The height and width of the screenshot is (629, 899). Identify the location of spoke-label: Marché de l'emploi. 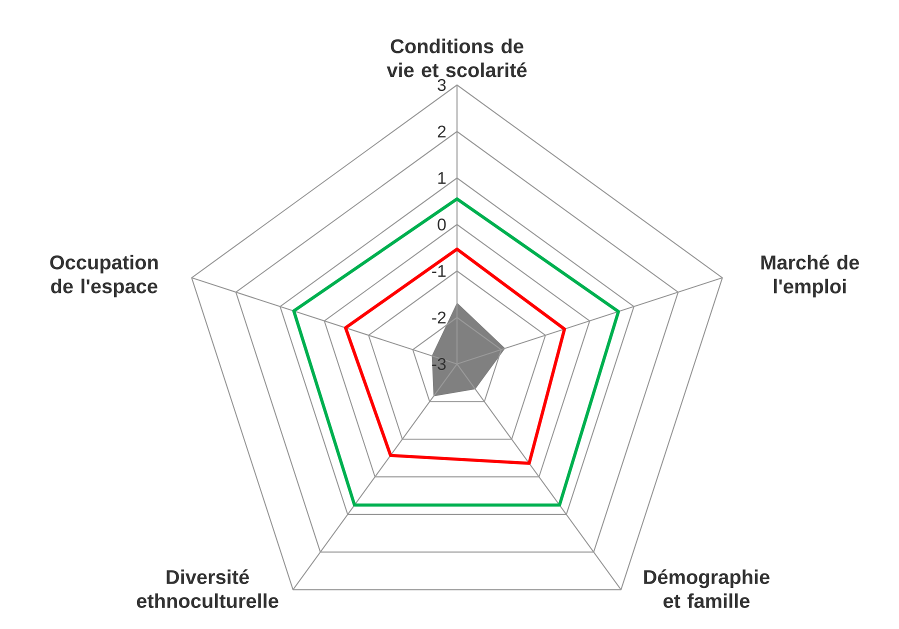
(810, 276).